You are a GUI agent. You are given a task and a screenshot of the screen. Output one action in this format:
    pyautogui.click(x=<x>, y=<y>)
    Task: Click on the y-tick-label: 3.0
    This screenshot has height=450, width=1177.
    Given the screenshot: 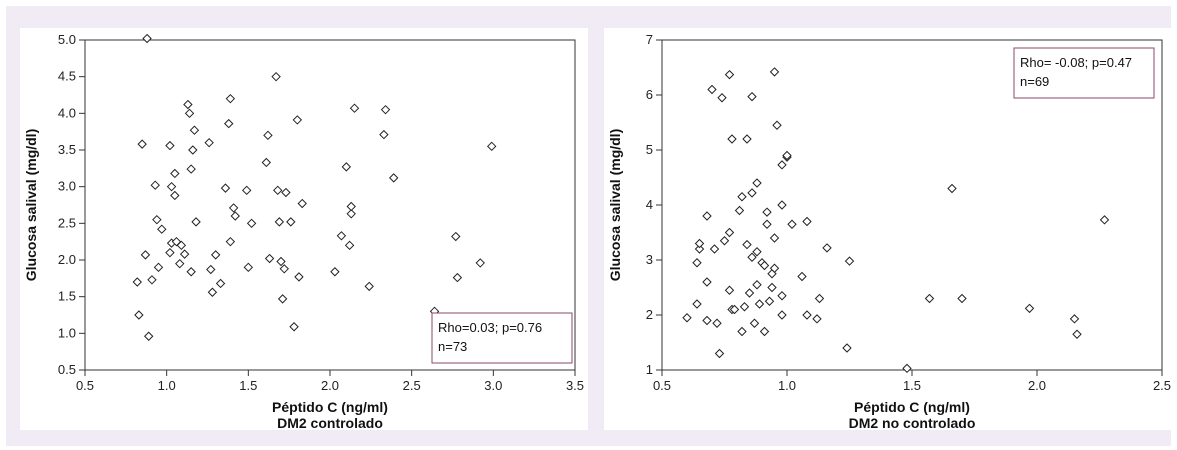 What is the action you would take?
    pyautogui.click(x=67, y=186)
    